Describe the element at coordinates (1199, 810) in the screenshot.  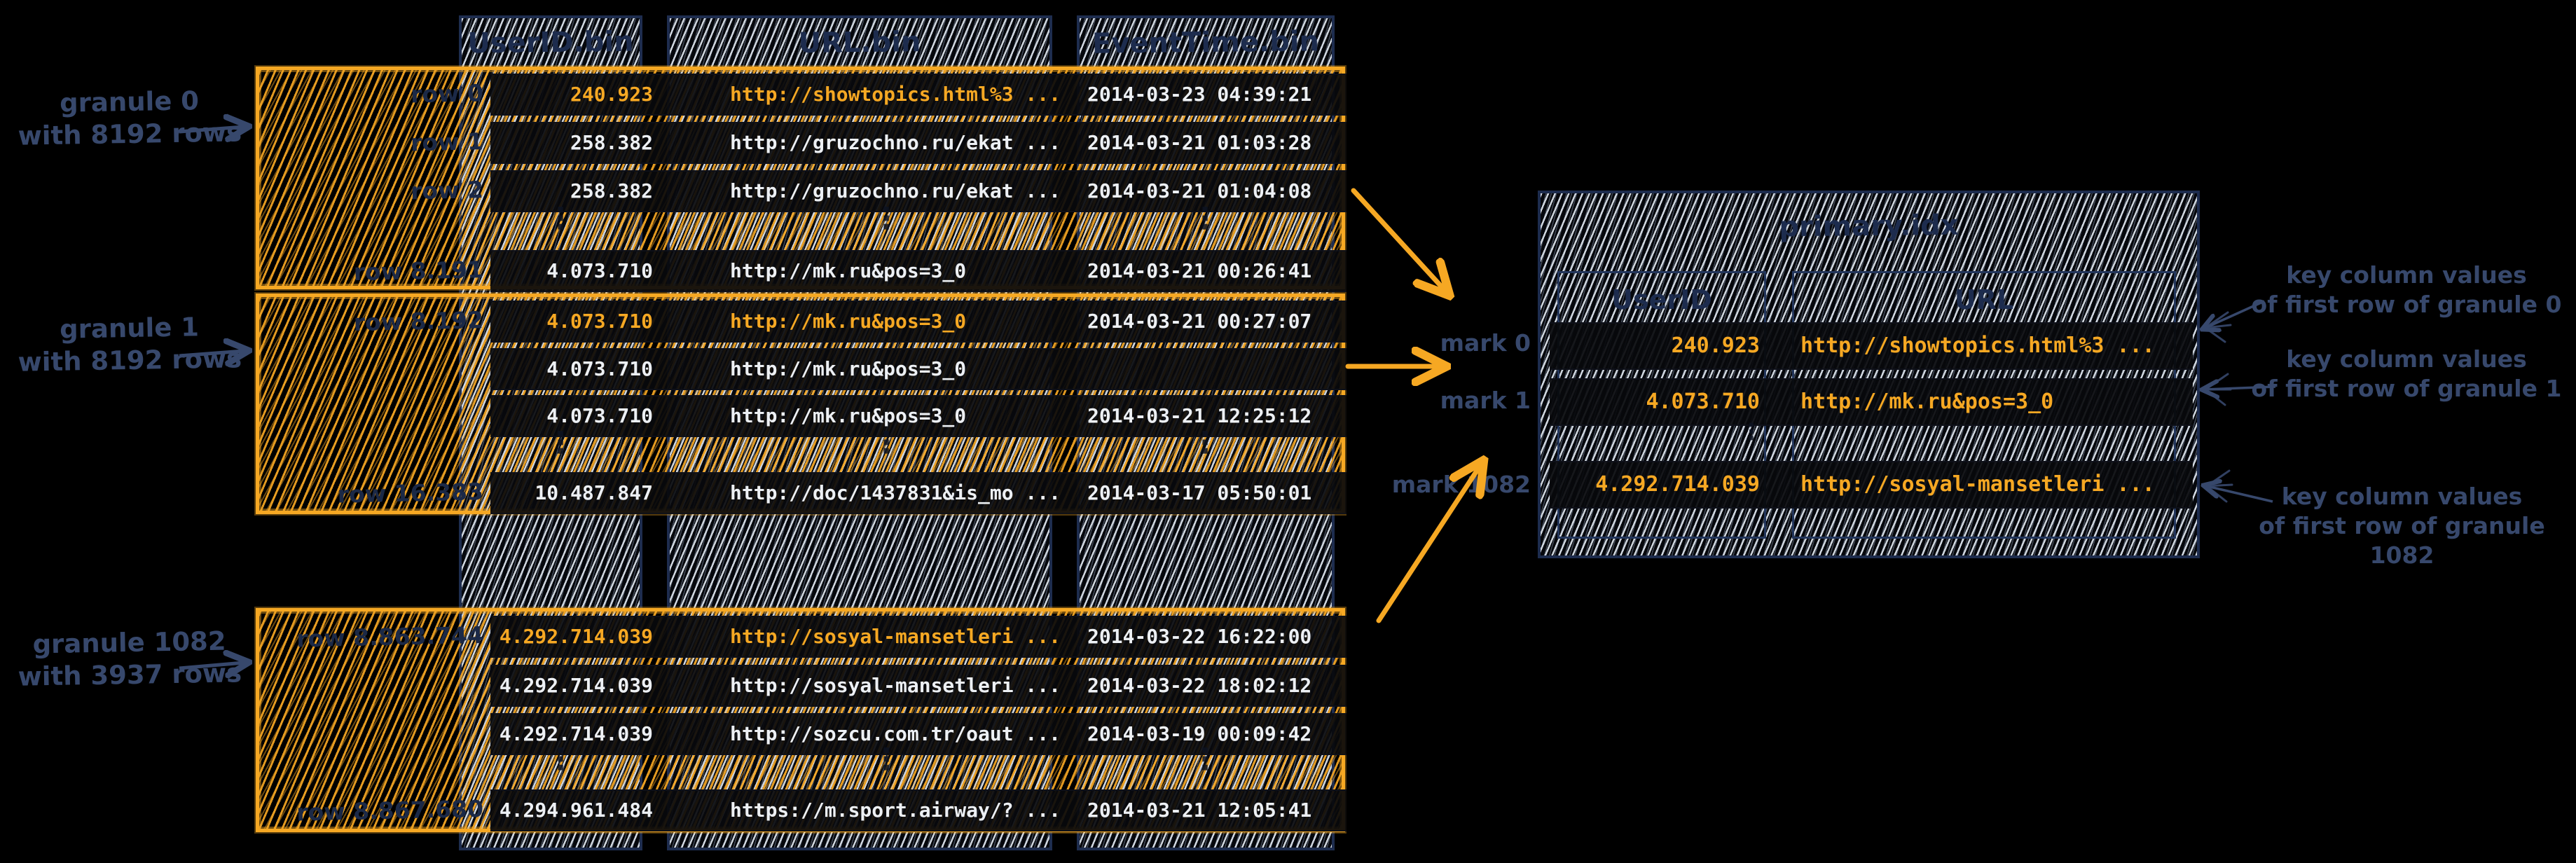
I see `eventtime-value: 2014-03-21 12:05:41` at that location.